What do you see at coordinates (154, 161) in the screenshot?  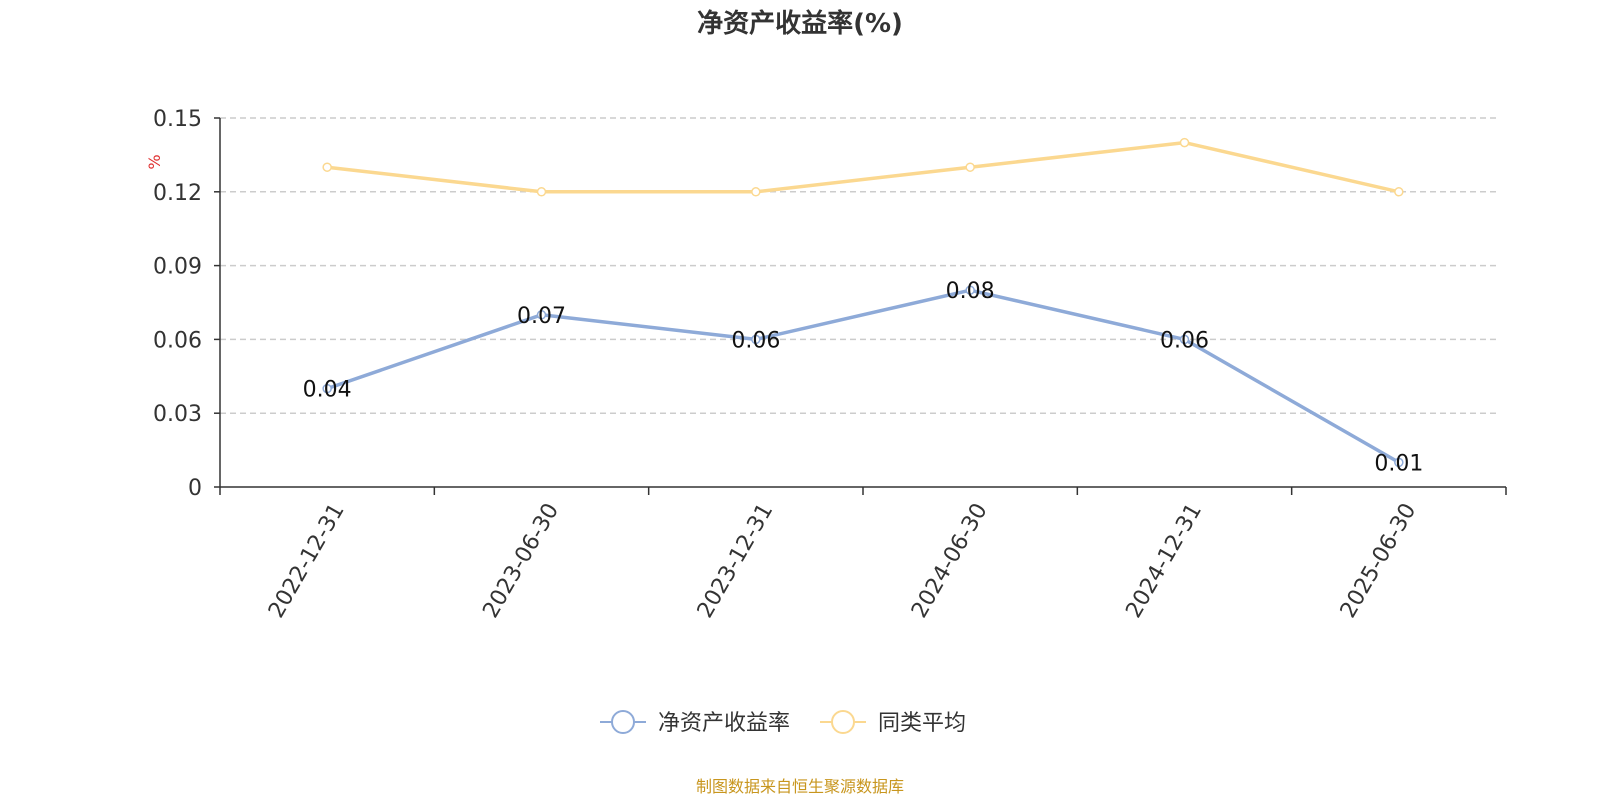 I see `y-axis-unit: %` at bounding box center [154, 161].